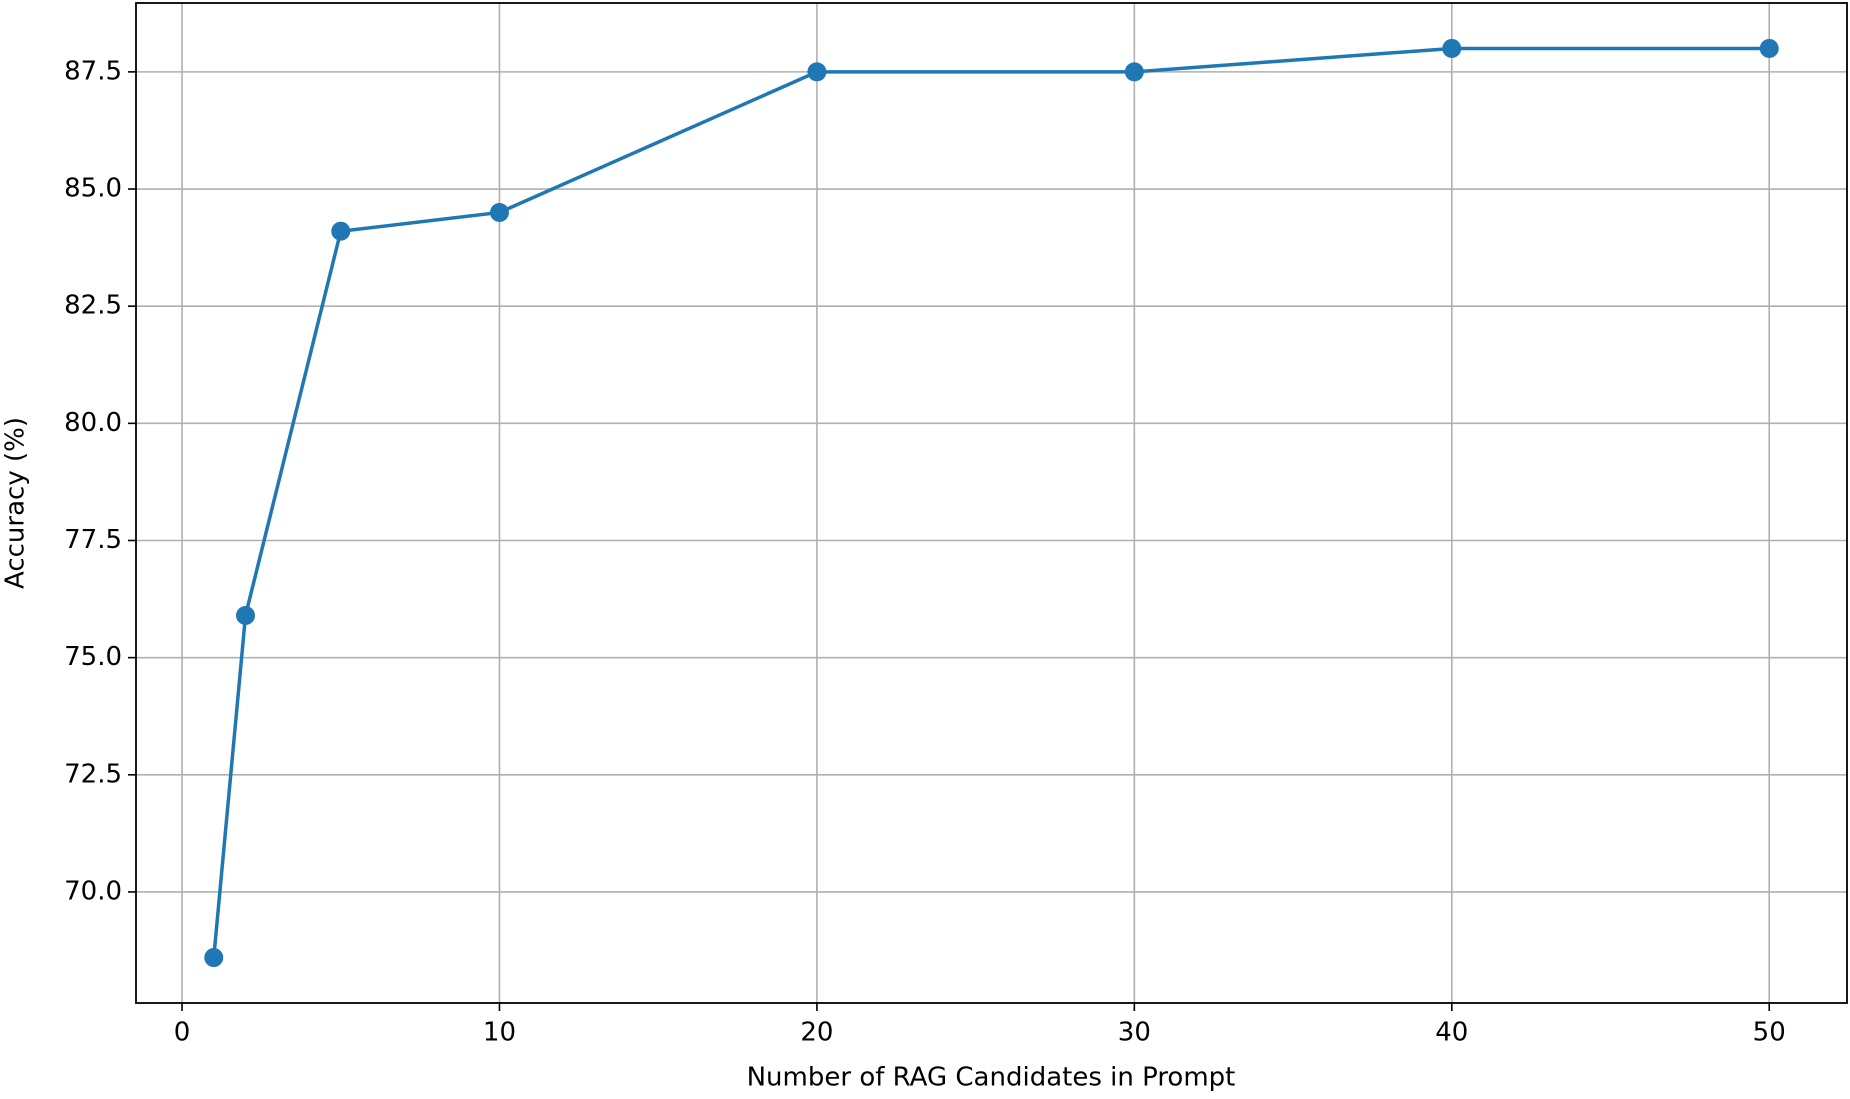 The height and width of the screenshot is (1099, 1850). What do you see at coordinates (93, 306) in the screenshot?
I see `y-tick-label: 82.5` at bounding box center [93, 306].